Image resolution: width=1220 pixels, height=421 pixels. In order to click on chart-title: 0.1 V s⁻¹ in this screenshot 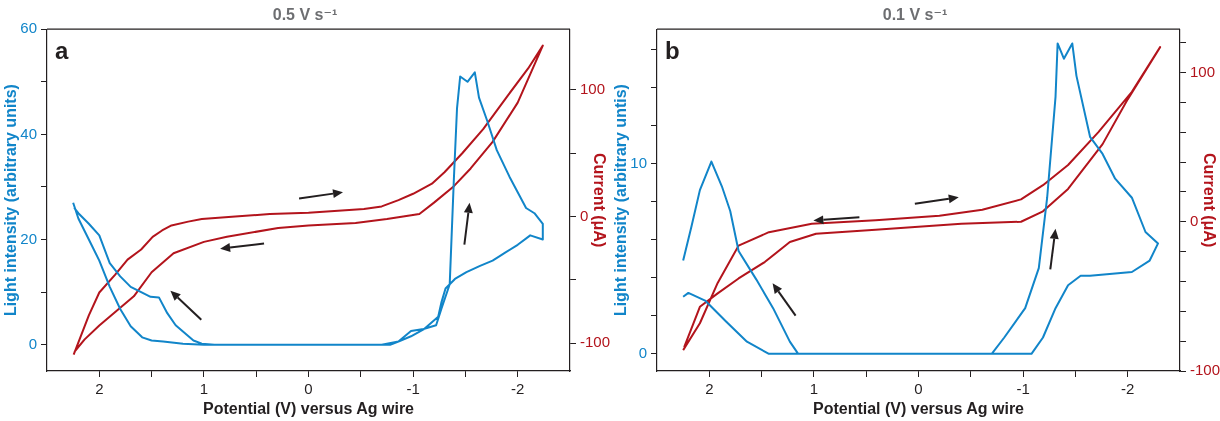, I will do `click(915, 15)`.